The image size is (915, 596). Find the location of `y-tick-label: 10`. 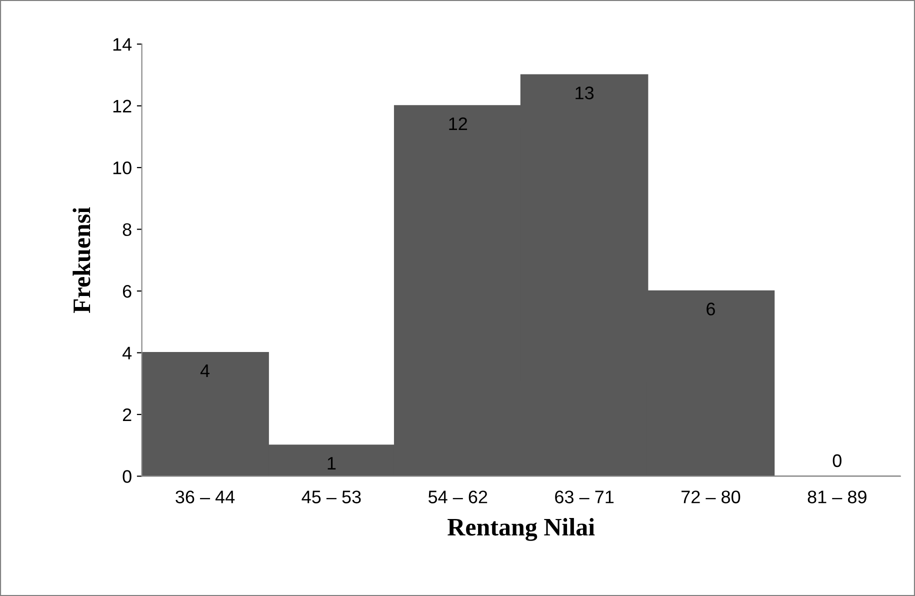

y-tick-label: 10 is located at coordinates (122, 167).